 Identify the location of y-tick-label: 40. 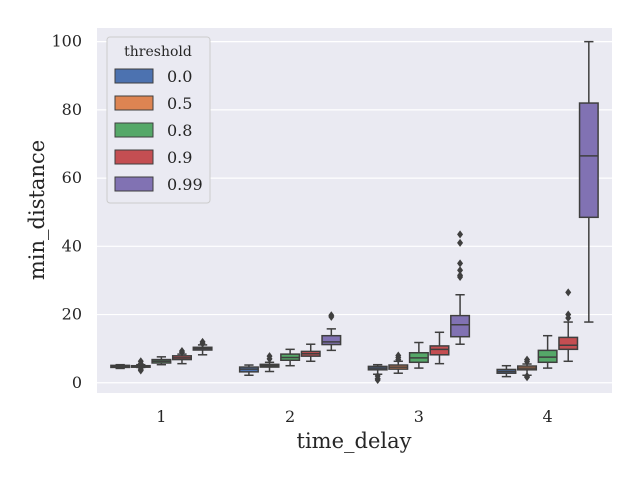
(72, 245).